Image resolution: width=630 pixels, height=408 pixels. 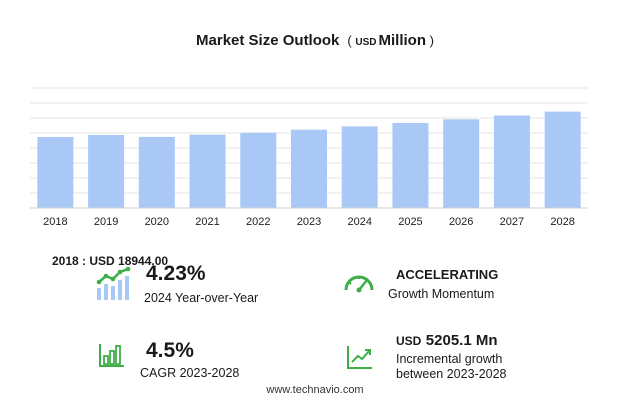 I want to click on cagr-label-wrap: CAGR 2023-2028, so click(x=189, y=373).